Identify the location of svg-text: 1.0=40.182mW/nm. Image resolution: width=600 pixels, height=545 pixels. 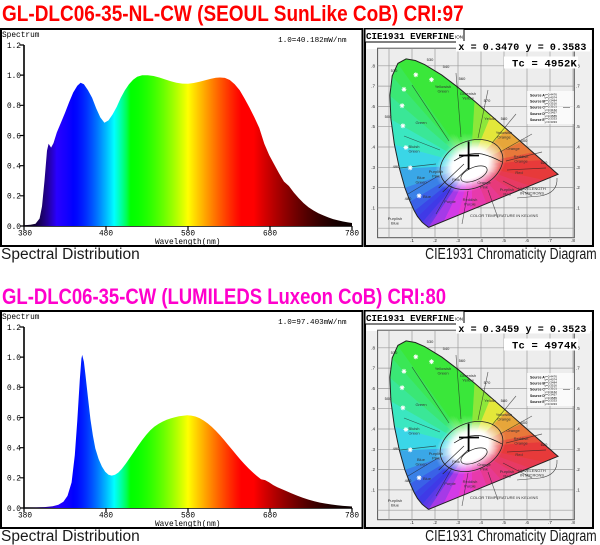
(312, 41).